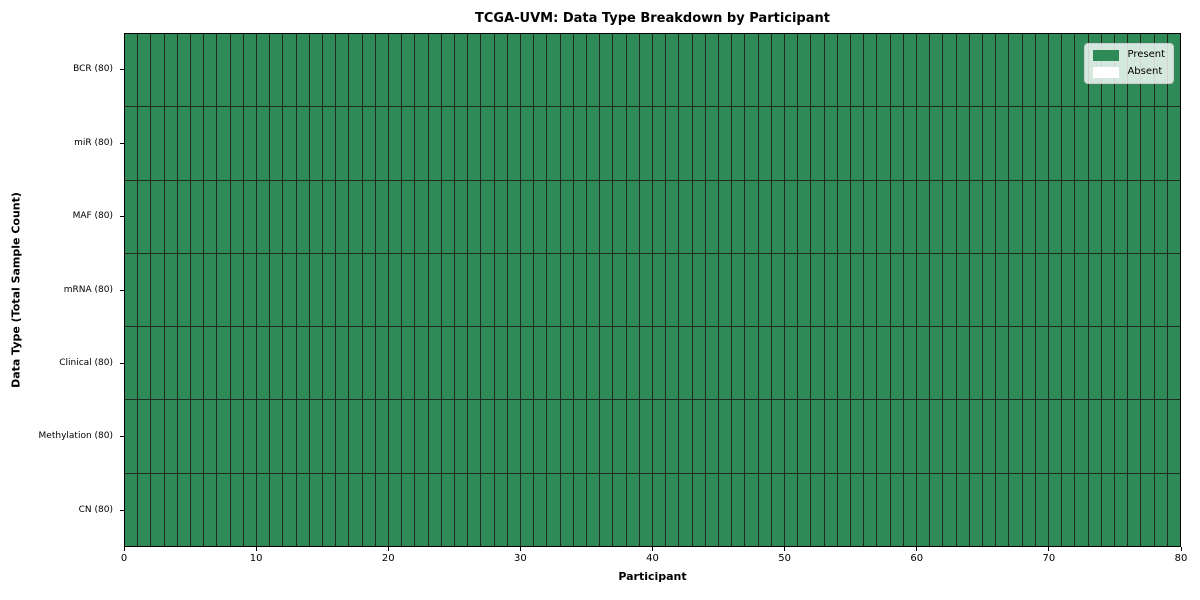 The image size is (1200, 600). What do you see at coordinates (92, 216) in the screenshot?
I see `y-tick-label: MAF (80)` at bounding box center [92, 216].